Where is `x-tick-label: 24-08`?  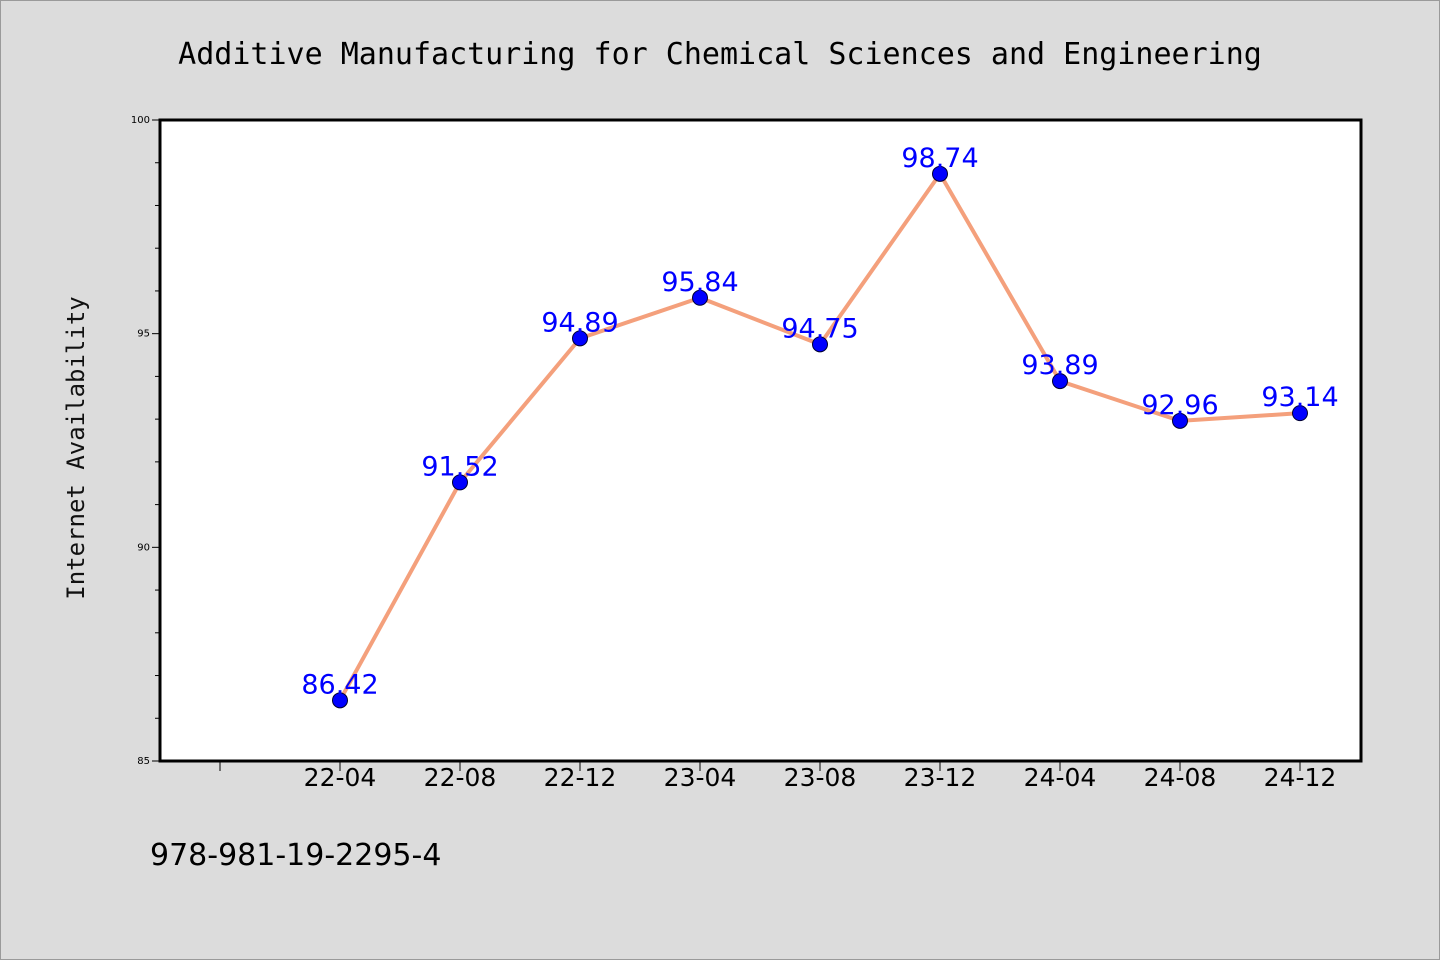 x-tick-label: 24-08 is located at coordinates (1180, 777).